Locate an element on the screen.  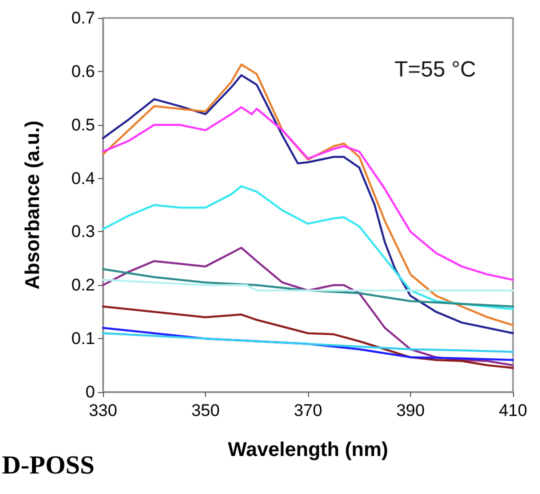
x-tick-label: 410 is located at coordinates (513, 410).